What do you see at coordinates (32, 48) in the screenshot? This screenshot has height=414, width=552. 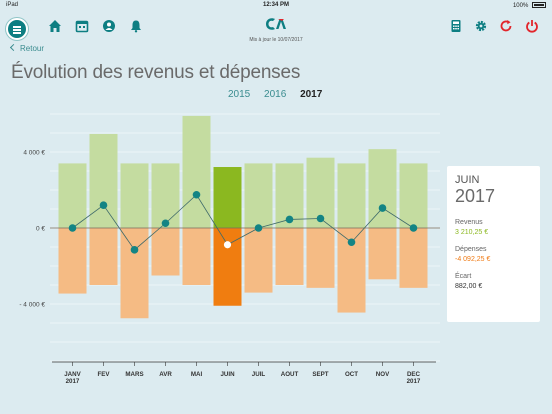 I see `back-label: Retour` at bounding box center [32, 48].